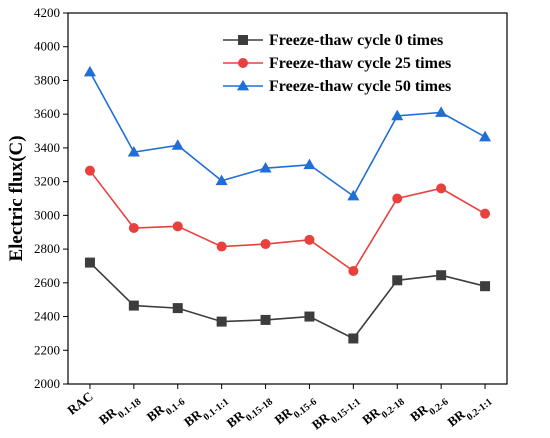 This screenshot has width=550, height=438. Describe the element at coordinates (47, 214) in the screenshot. I see `y-tick-label: 3000` at that location.